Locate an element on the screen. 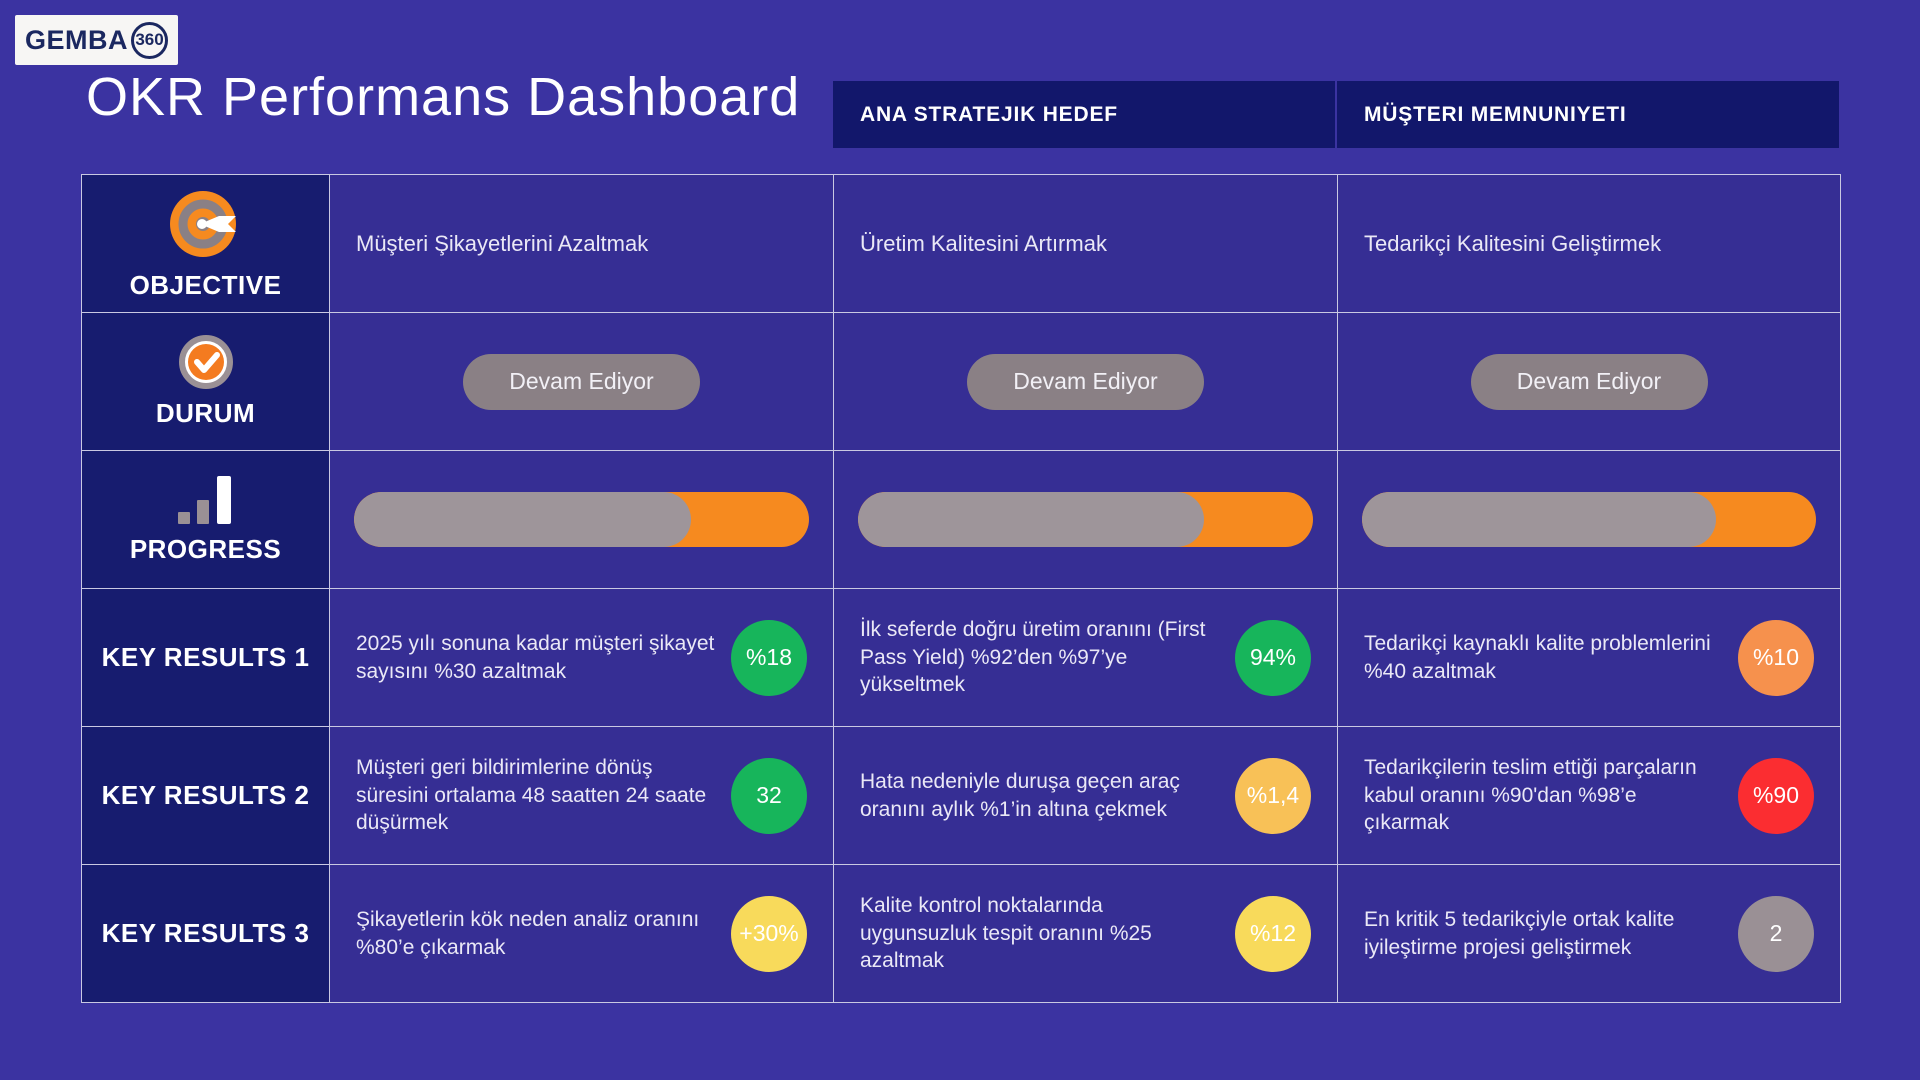 The height and width of the screenshot is (1080, 1920). target-icon is located at coordinates (206, 224).